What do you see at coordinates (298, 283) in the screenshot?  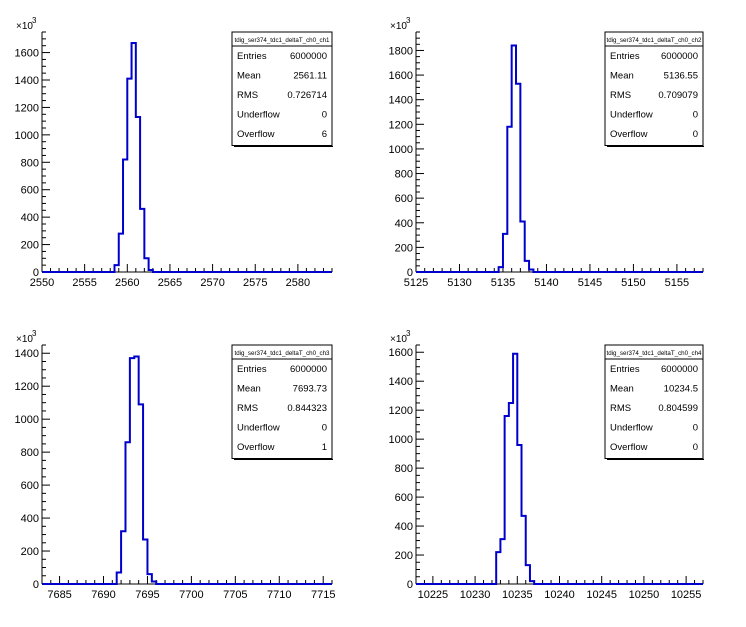 I see `x-tick-label: 2580` at bounding box center [298, 283].